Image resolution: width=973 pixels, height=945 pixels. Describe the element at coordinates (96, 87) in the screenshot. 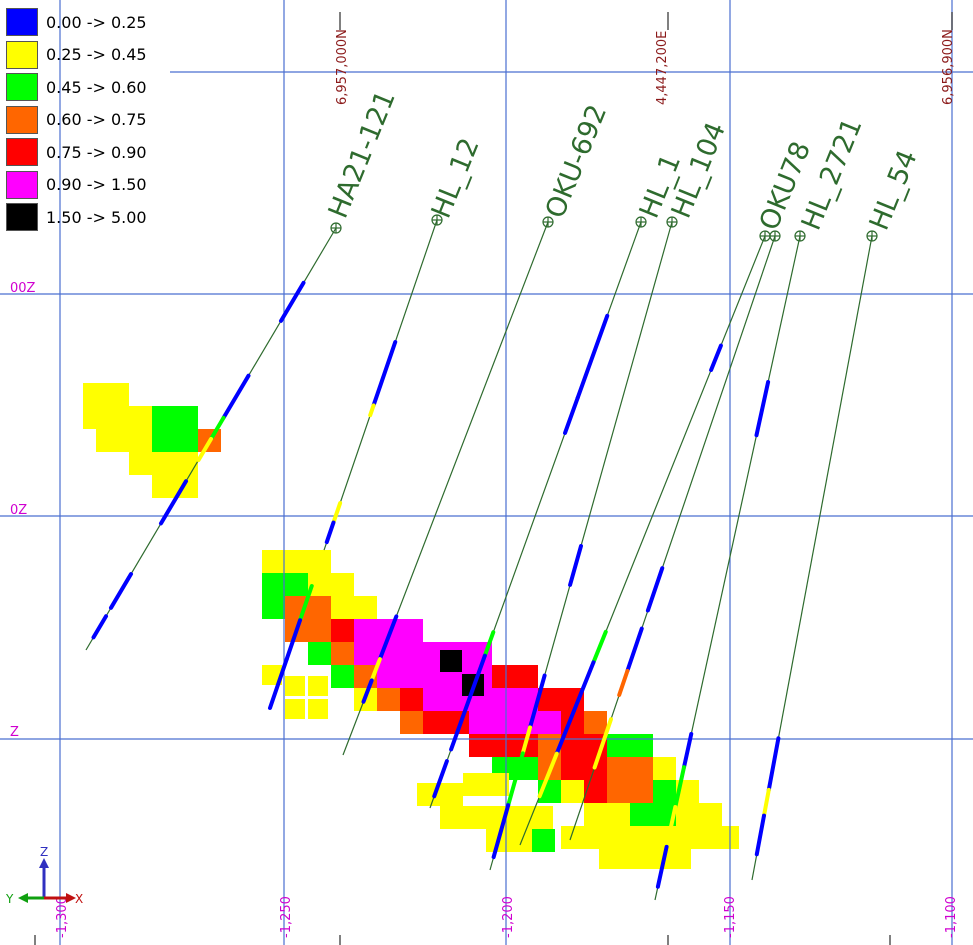

I see `legend-label: 0.45 -> 0.60` at that location.